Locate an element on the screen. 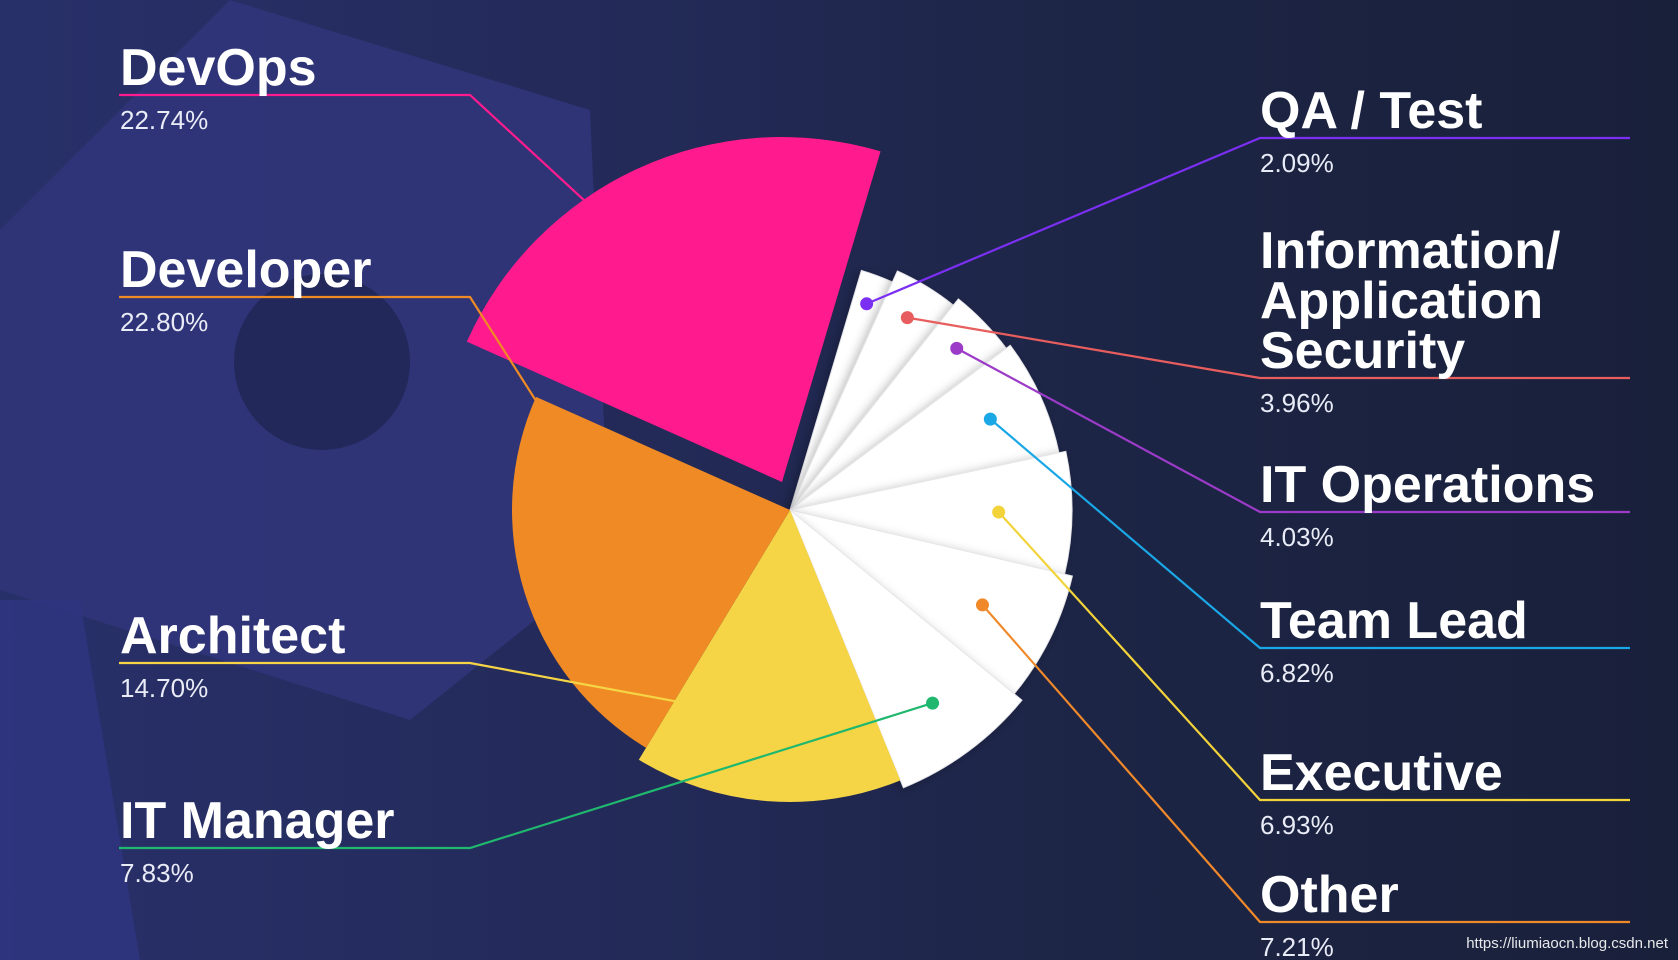 This screenshot has width=1678, height=960. slice-label-line: Application is located at coordinates (1401, 301).